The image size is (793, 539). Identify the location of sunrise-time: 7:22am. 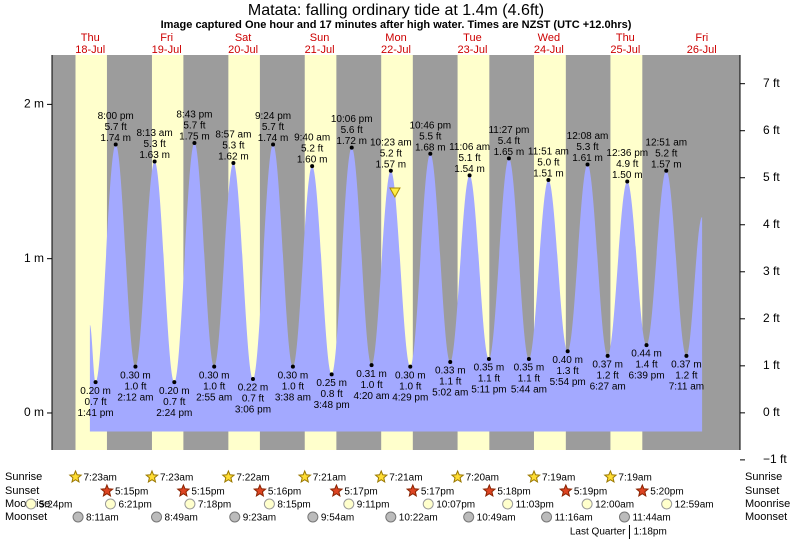
(252, 478).